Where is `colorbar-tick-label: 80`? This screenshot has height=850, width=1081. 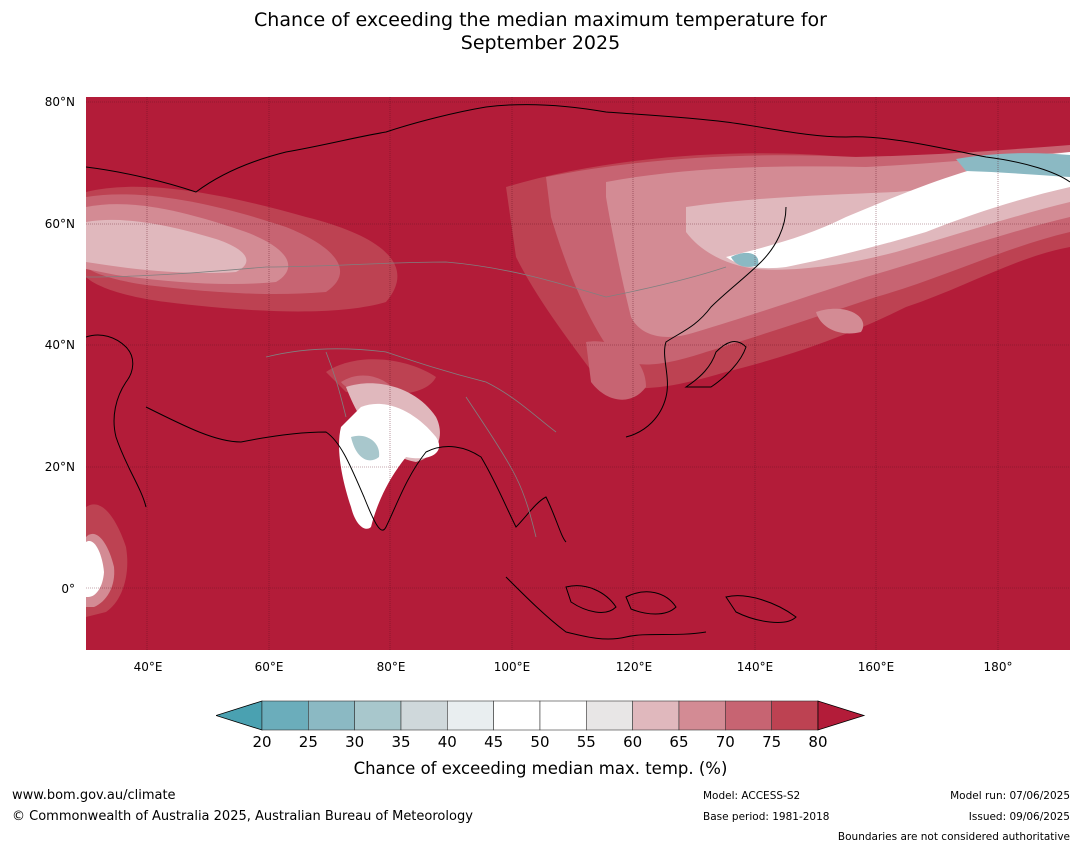 colorbar-tick-label: 80 is located at coordinates (818, 742).